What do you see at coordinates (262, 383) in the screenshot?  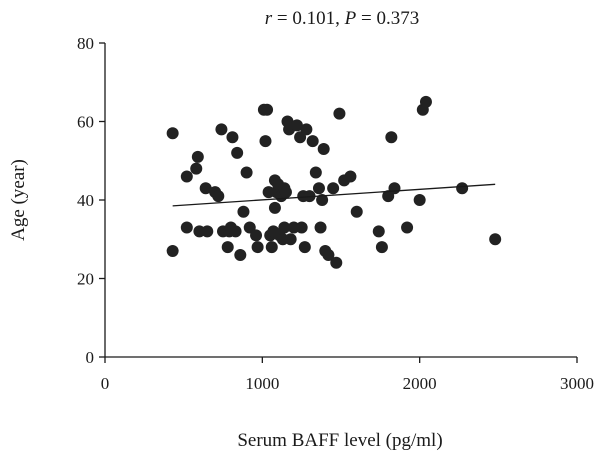 I see `x-tick-label: 1000` at bounding box center [262, 383].